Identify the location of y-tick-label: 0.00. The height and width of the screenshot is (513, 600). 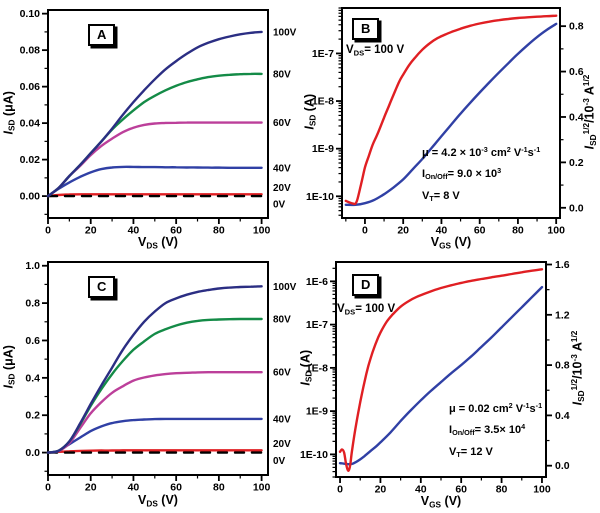
(30, 197).